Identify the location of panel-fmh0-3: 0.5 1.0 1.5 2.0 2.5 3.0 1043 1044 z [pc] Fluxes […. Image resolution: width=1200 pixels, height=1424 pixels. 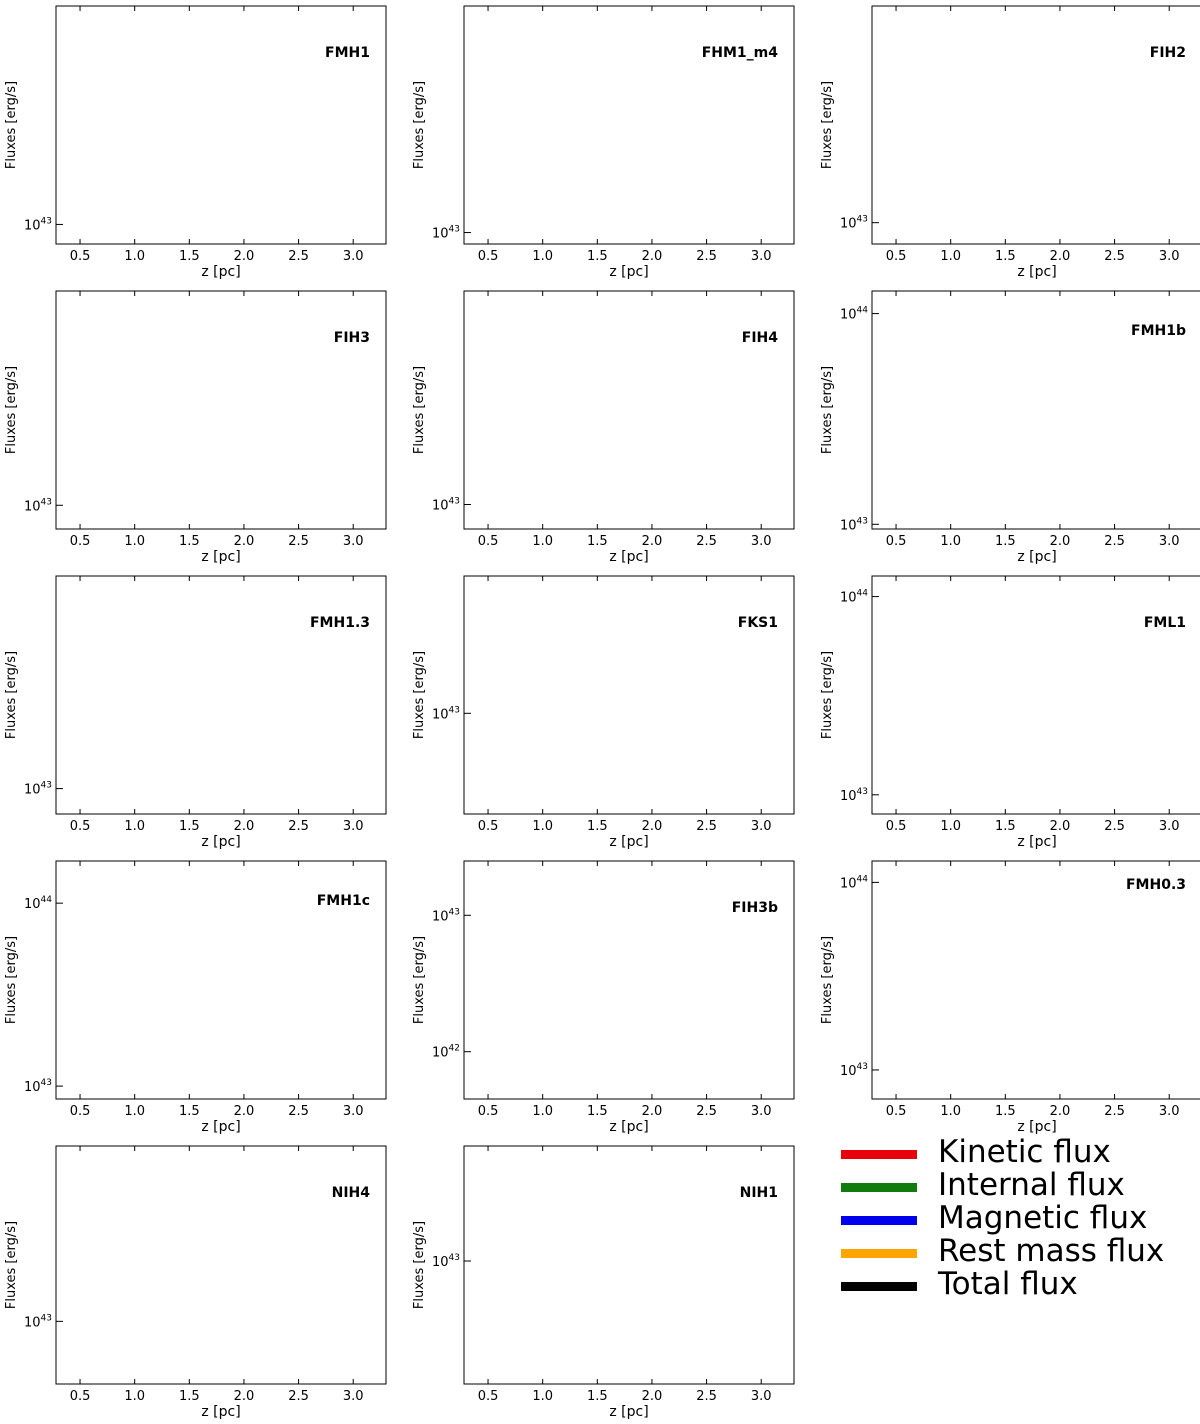
(1008, 997).